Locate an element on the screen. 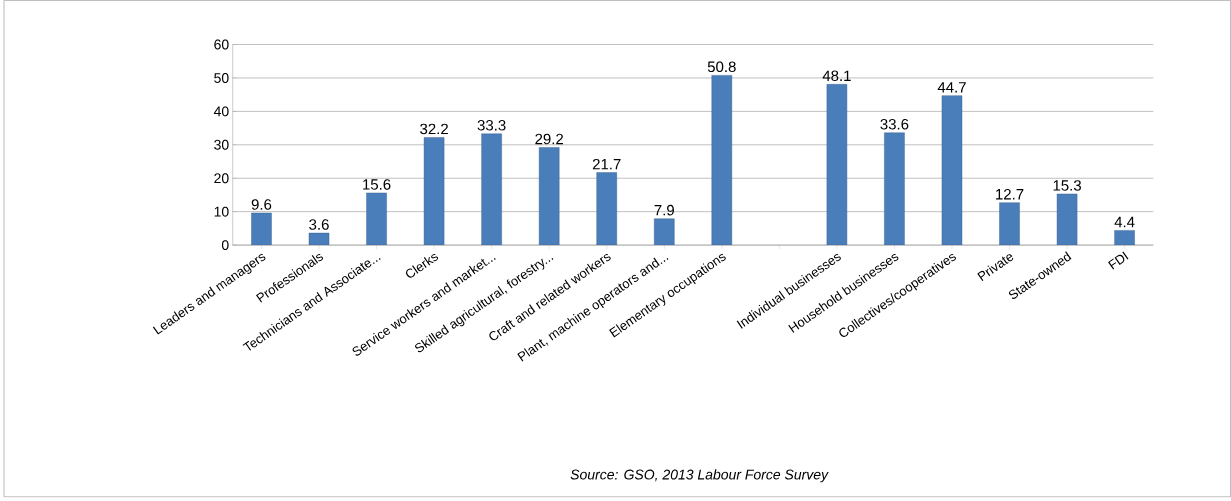 Image resolution: width=1231 pixels, height=501 pixels. data-label: 3.6 is located at coordinates (319, 224).